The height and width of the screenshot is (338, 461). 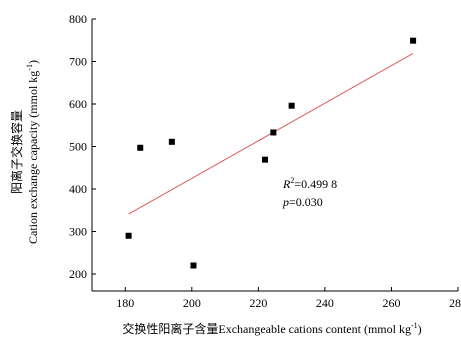 What do you see at coordinates (125, 303) in the screenshot?
I see `x-tick-label: 180` at bounding box center [125, 303].